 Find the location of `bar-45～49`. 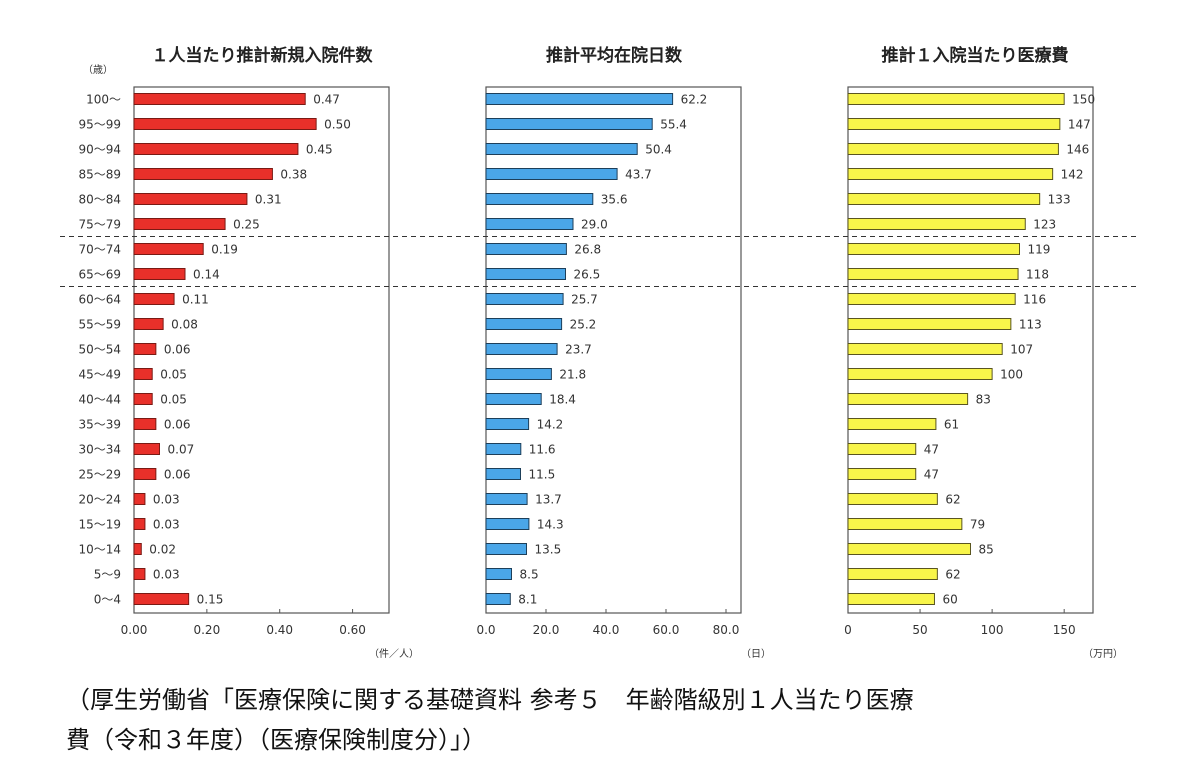

bar-45～49 is located at coordinates (518, 374).